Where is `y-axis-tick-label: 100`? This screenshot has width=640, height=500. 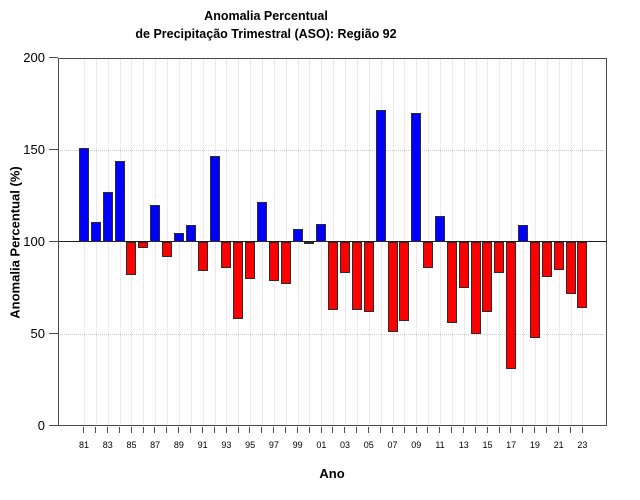
y-axis-tick-label: 100 is located at coordinates (34, 241).